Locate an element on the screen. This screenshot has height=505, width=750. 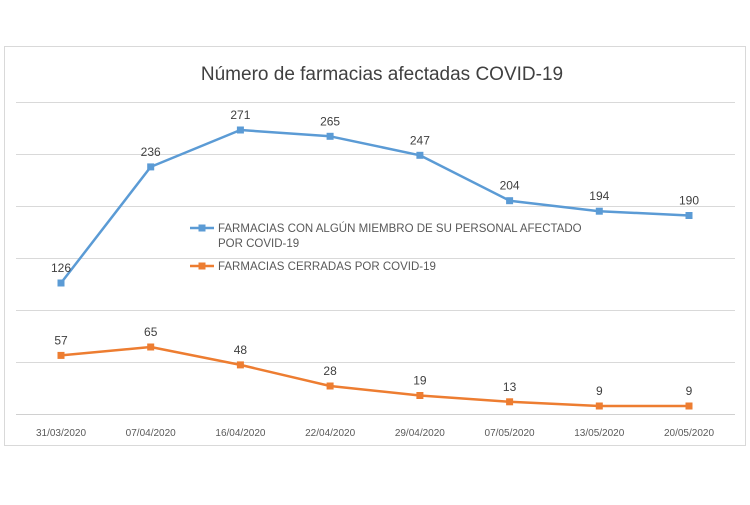
data-label: 57 is located at coordinates (61, 340).